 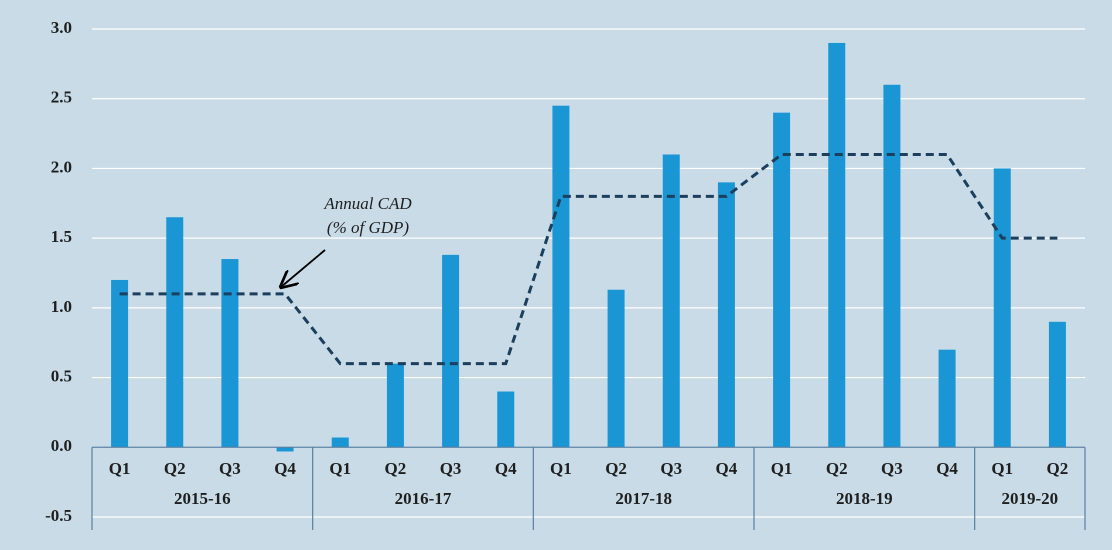 I want to click on group-label: 2019-20, so click(x=1029, y=498).